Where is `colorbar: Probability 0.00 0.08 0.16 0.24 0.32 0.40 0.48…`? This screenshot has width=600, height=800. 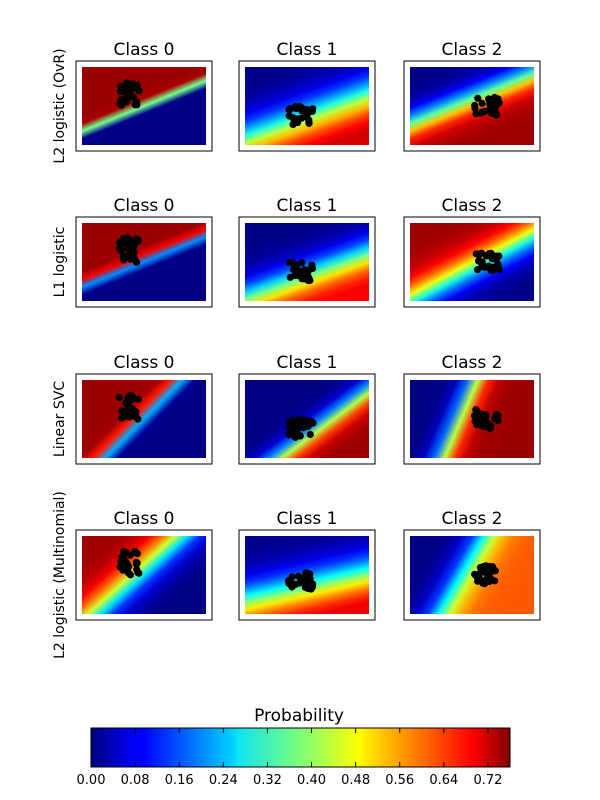 colorbar: Probability 0.00 0.08 0.16 0.24 0.32 0.40 0.48… is located at coordinates (294, 747).